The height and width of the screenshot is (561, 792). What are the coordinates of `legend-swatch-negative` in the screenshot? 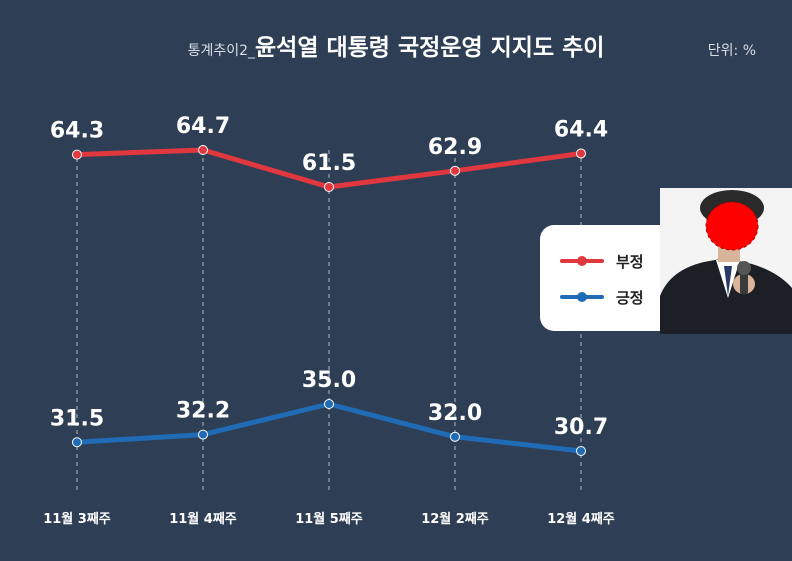 It's located at (582, 261).